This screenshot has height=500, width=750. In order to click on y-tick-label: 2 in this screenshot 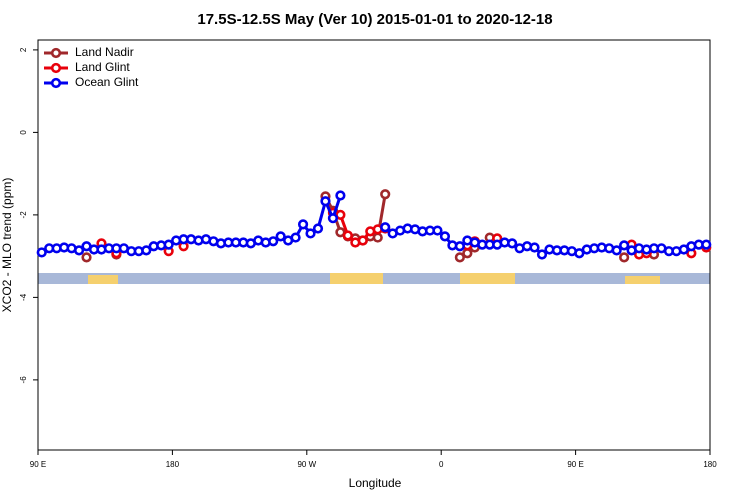, I will do `click(23, 49)`.